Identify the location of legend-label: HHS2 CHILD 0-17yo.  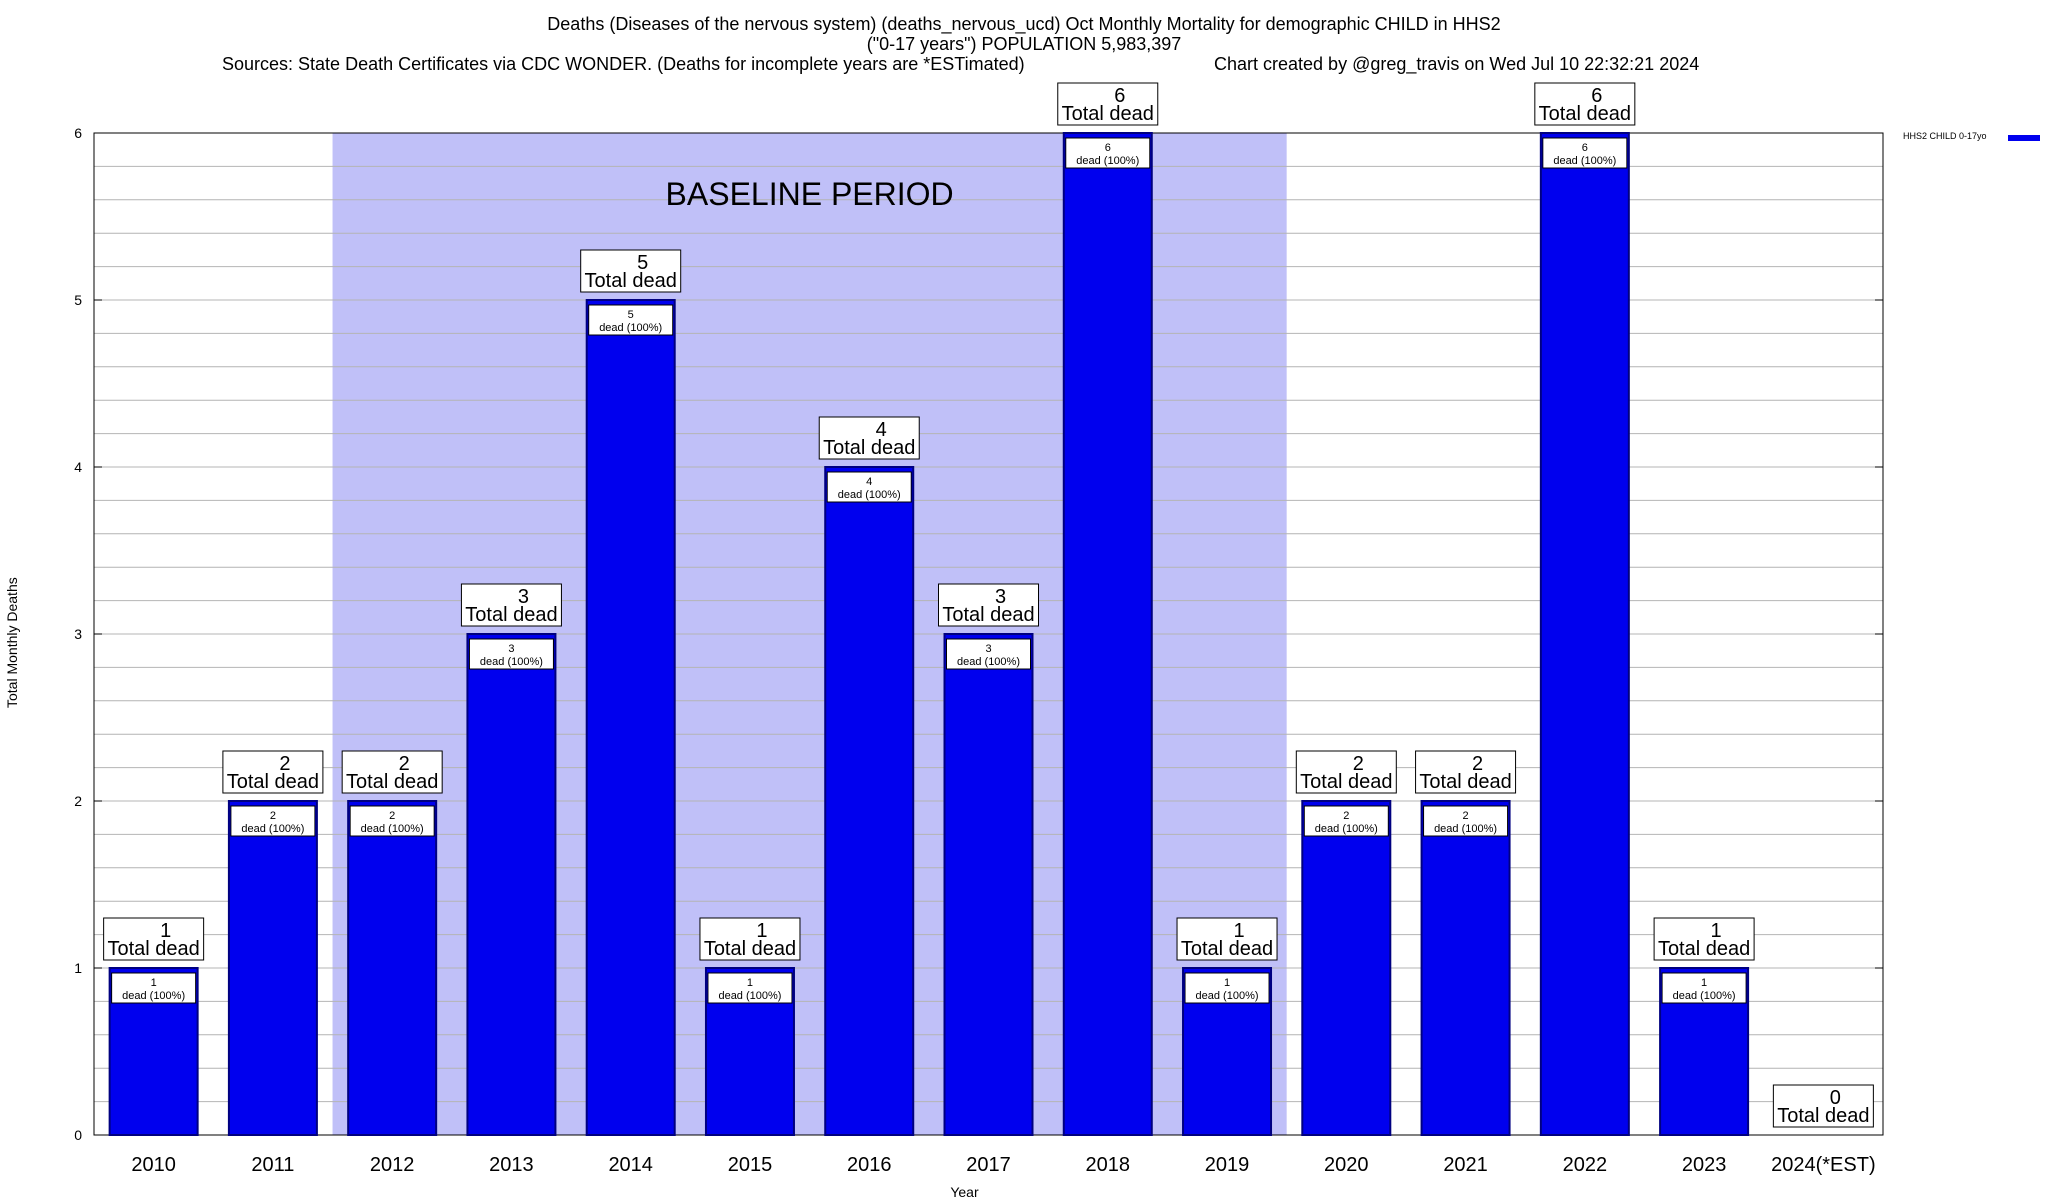
(1945, 136).